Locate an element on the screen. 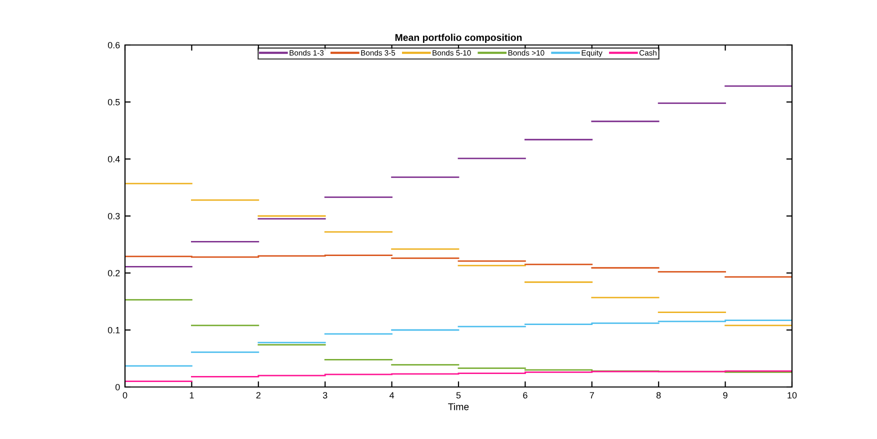 The image size is (877, 439). x-tick-label: 8 is located at coordinates (658, 395).